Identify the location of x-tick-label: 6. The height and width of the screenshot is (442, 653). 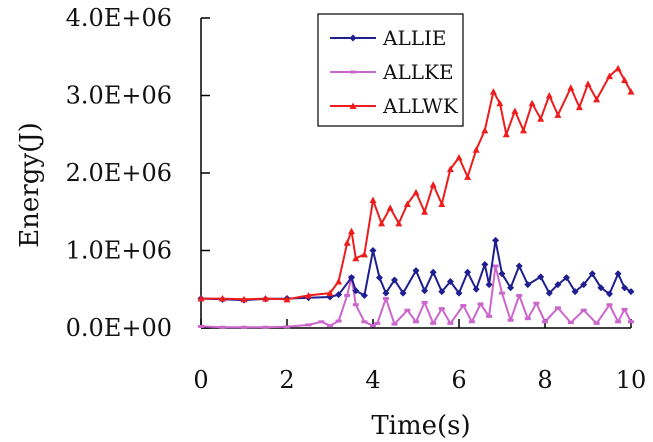
(458, 380).